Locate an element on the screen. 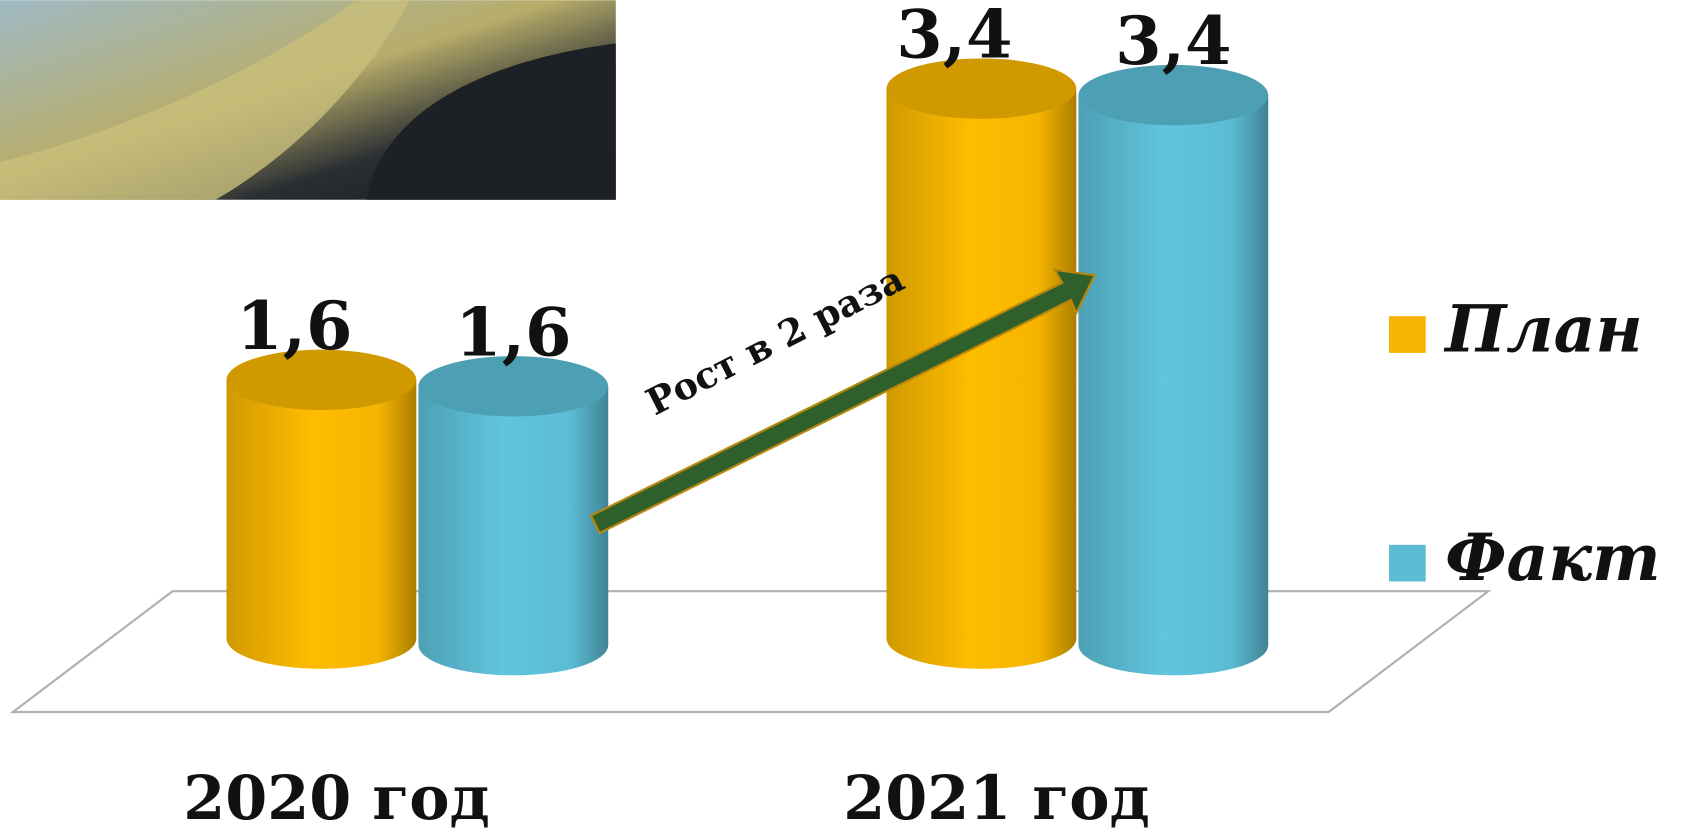  photo is located at coordinates (308, 100).